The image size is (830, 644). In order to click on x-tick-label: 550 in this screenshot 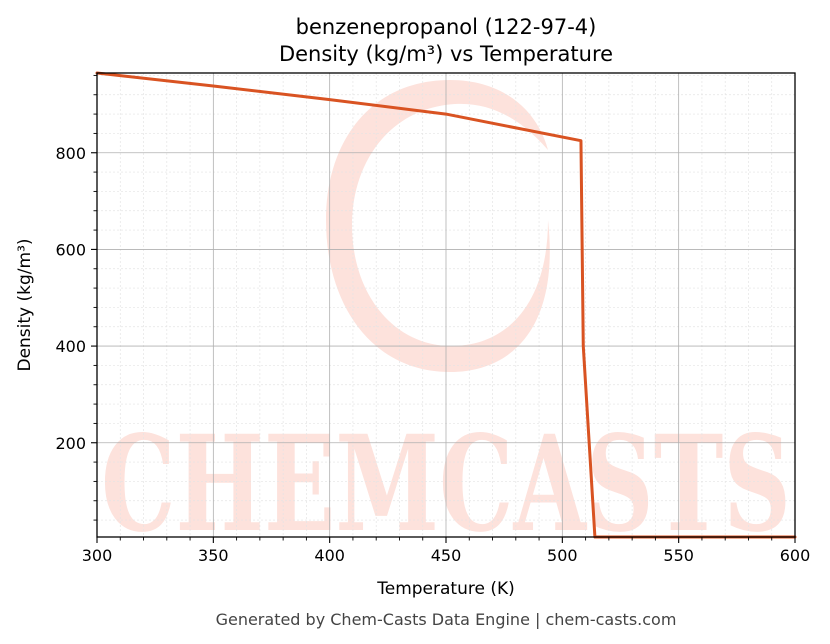, I will do `click(678, 555)`.